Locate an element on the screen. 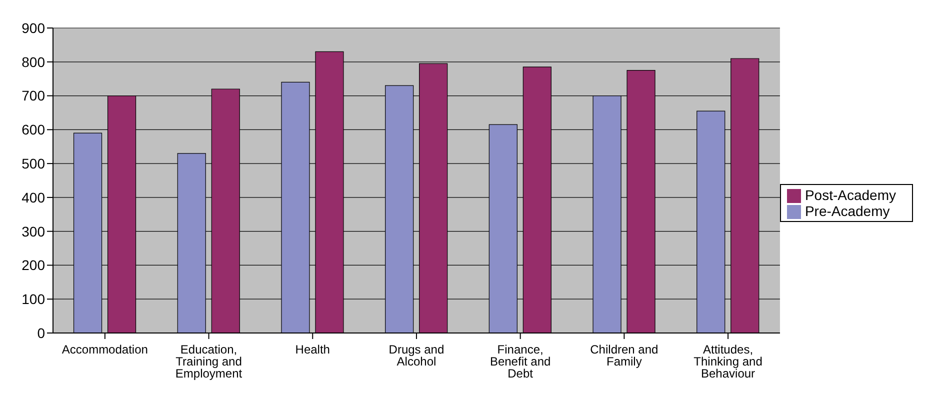  y-tick-label: 900 is located at coordinates (34, 28).